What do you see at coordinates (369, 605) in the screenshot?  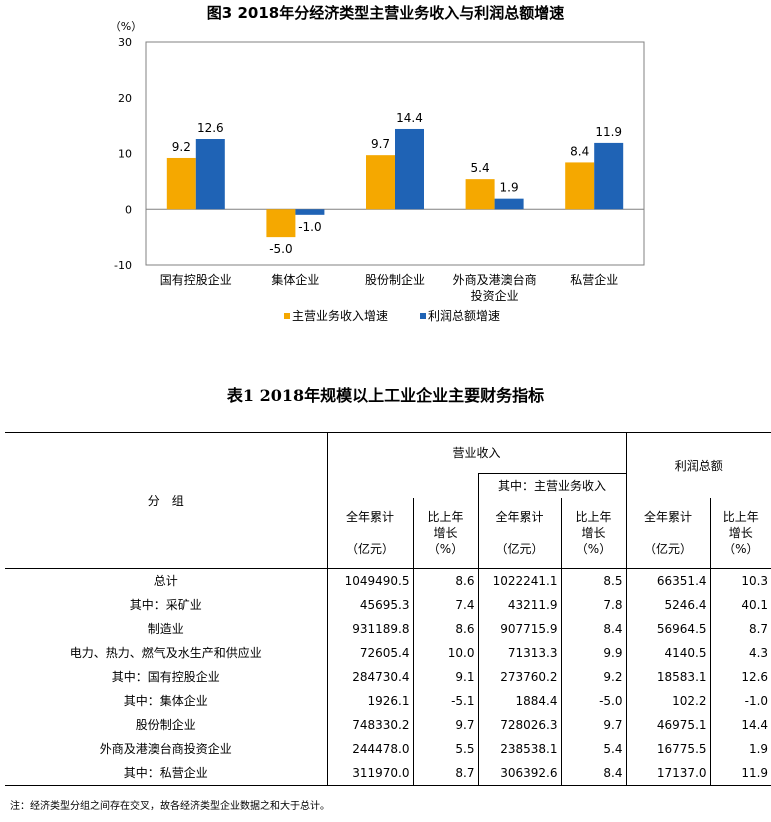 I see `row-value-rev: 45695.3` at bounding box center [369, 605].